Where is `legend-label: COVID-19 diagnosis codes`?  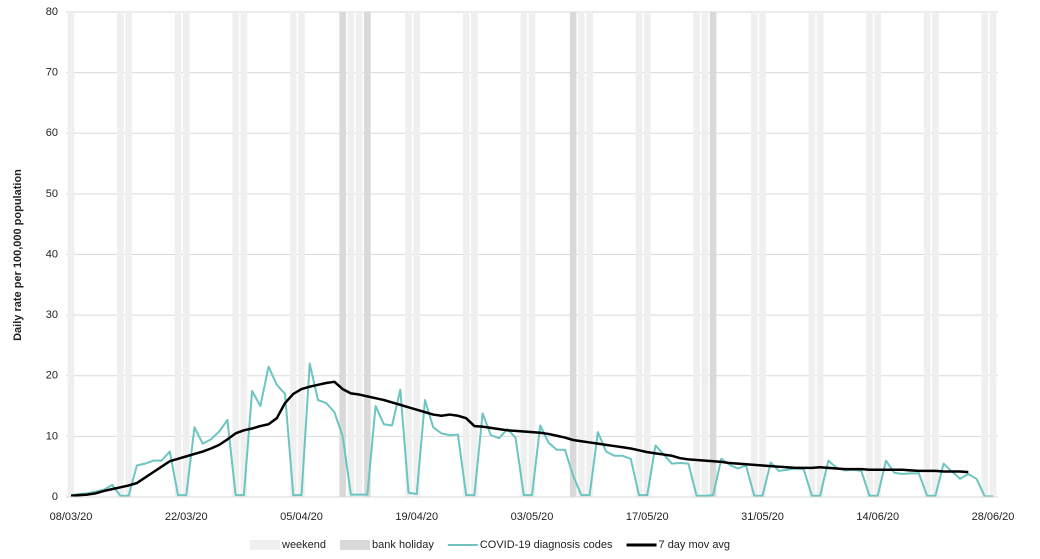
legend-label: COVID-19 diagnosis codes is located at coordinates (546, 545).